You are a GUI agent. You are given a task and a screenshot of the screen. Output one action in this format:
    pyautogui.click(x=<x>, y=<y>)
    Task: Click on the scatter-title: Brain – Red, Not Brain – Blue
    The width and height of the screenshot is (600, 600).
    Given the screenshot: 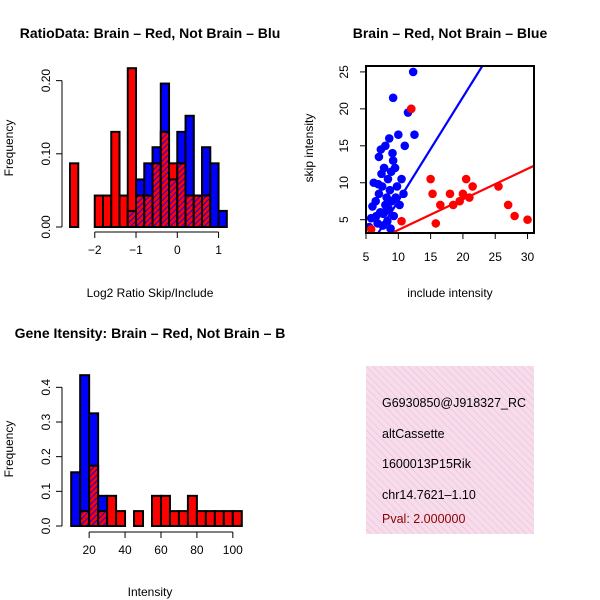 What is the action you would take?
    pyautogui.click(x=450, y=33)
    